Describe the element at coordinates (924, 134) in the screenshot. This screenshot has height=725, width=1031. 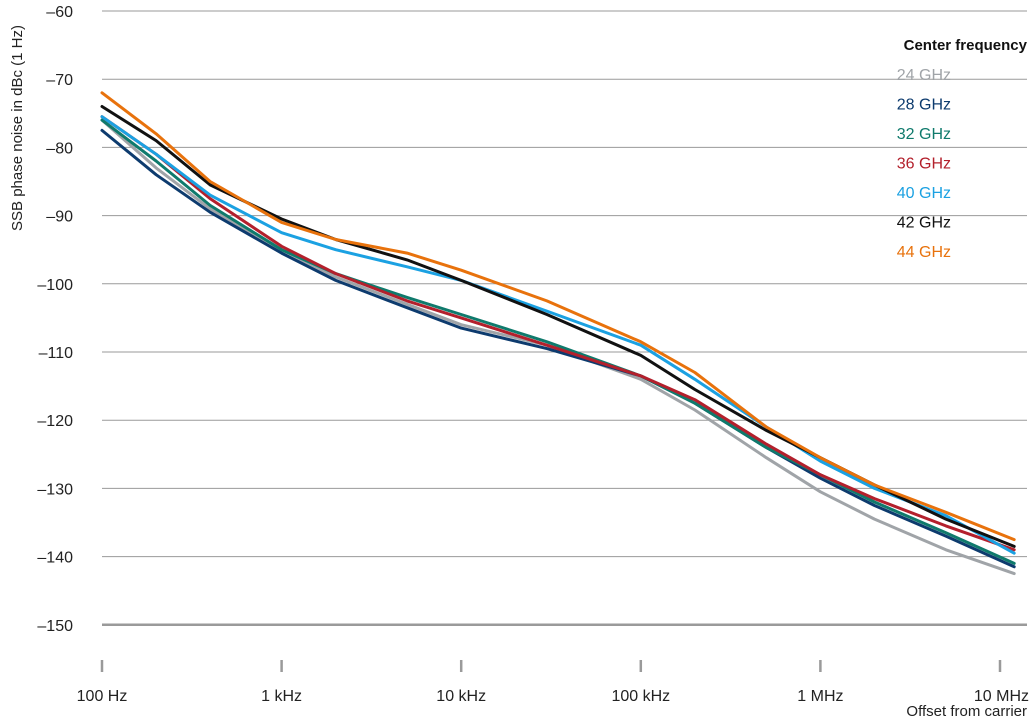
I see `legend-entry: 32 GHz` at that location.